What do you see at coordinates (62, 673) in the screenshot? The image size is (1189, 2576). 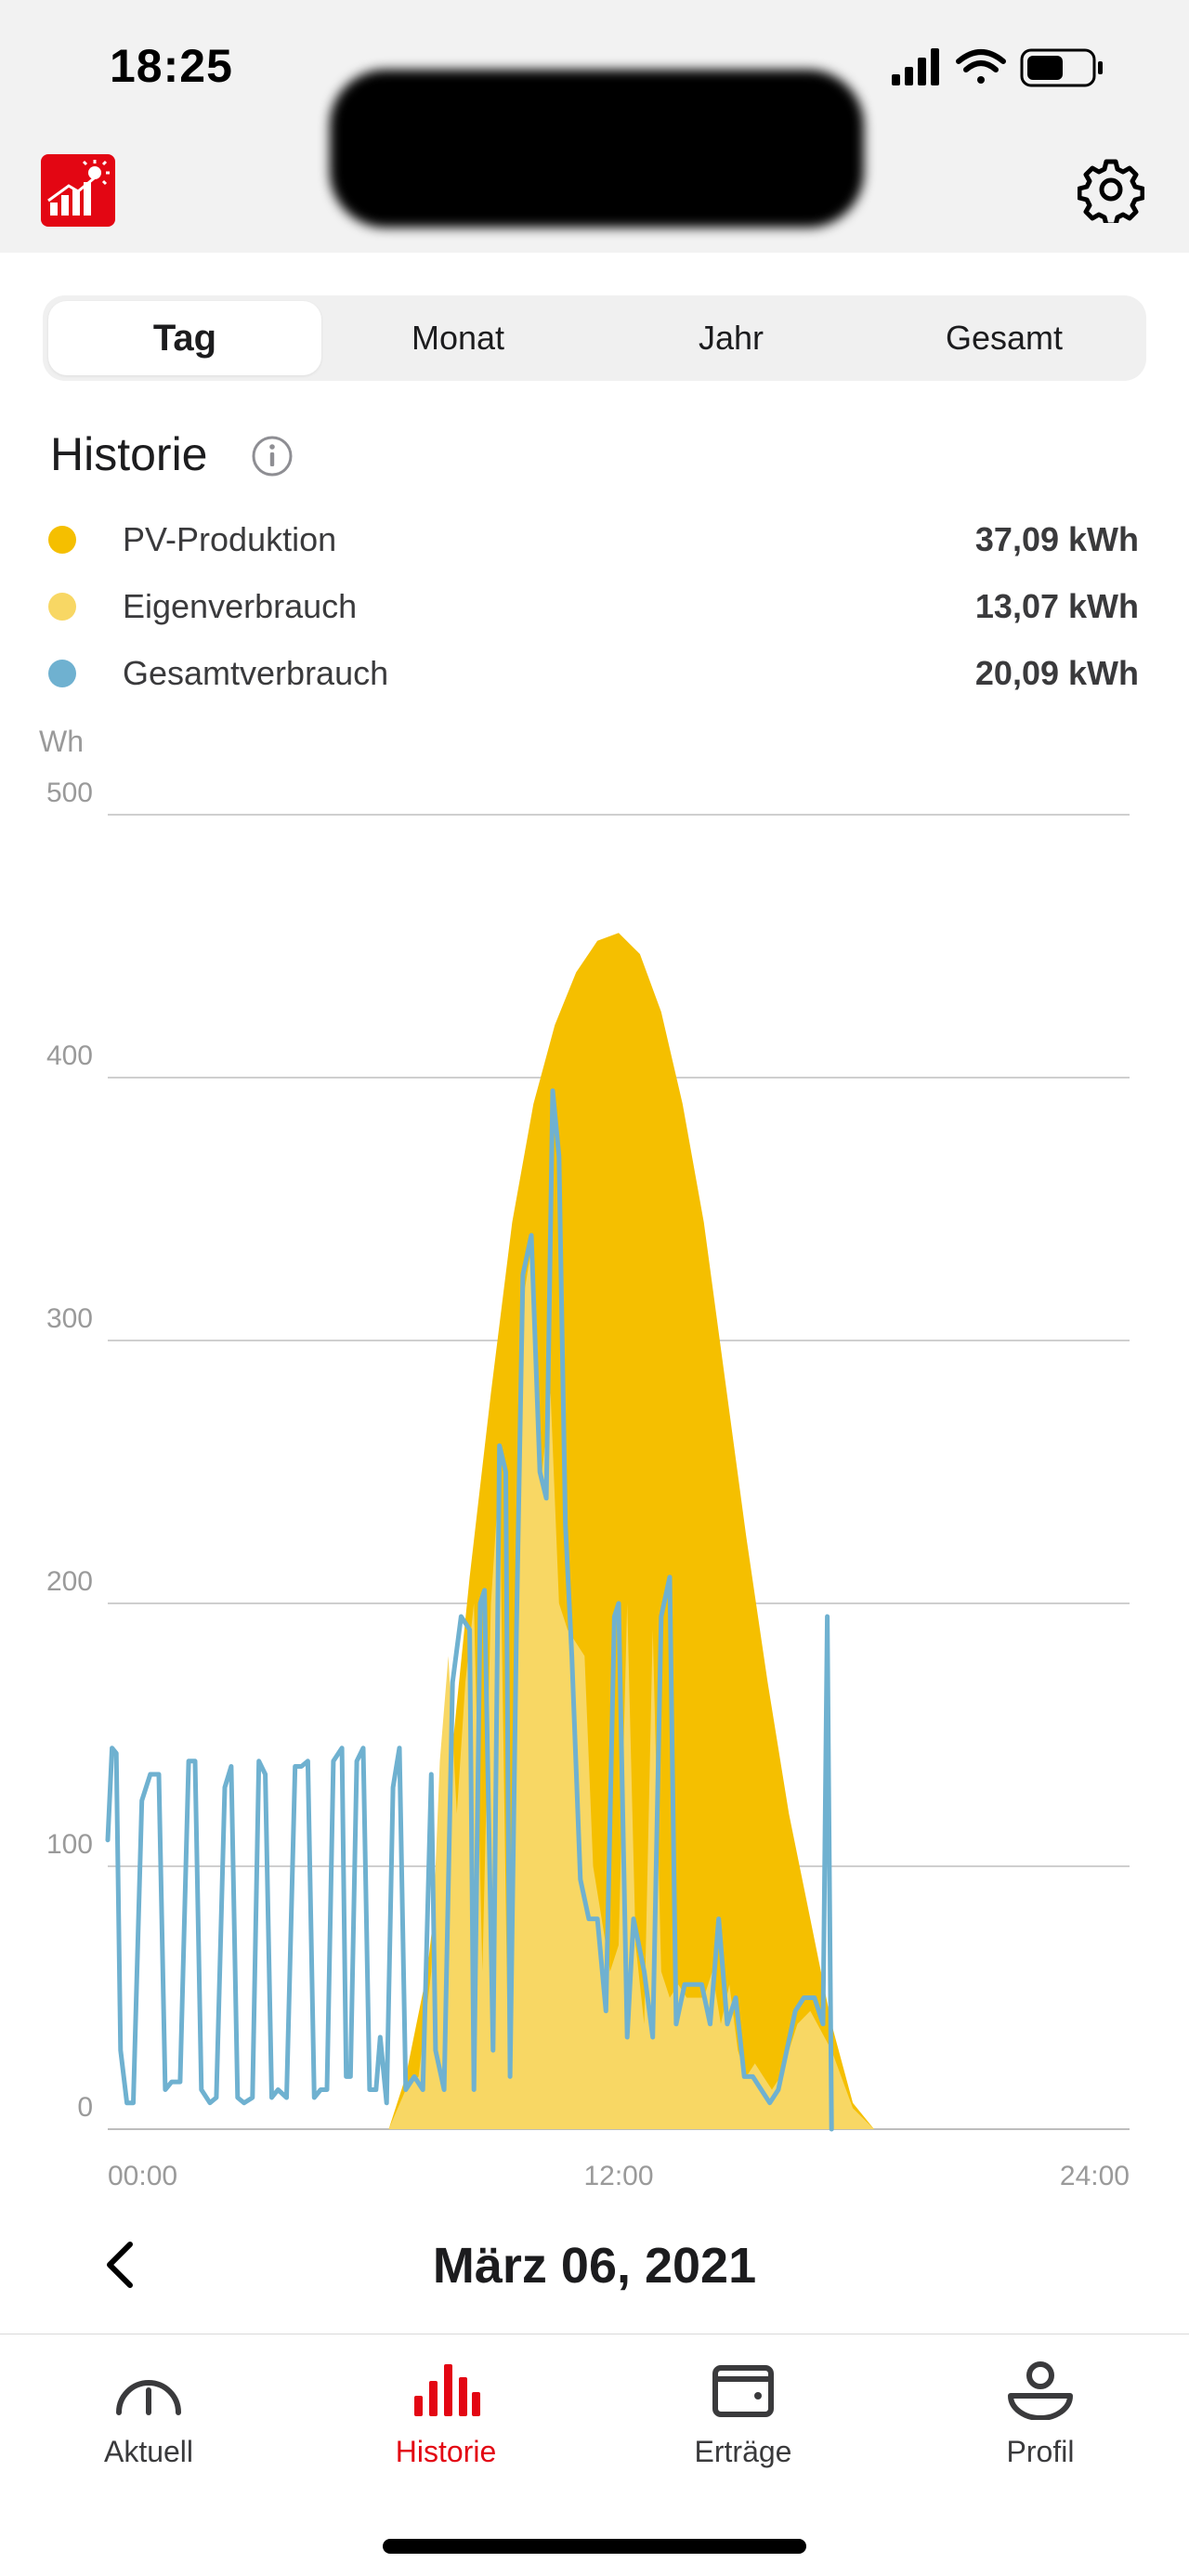 I see `legend-dot-gesamtverbrauch` at bounding box center [62, 673].